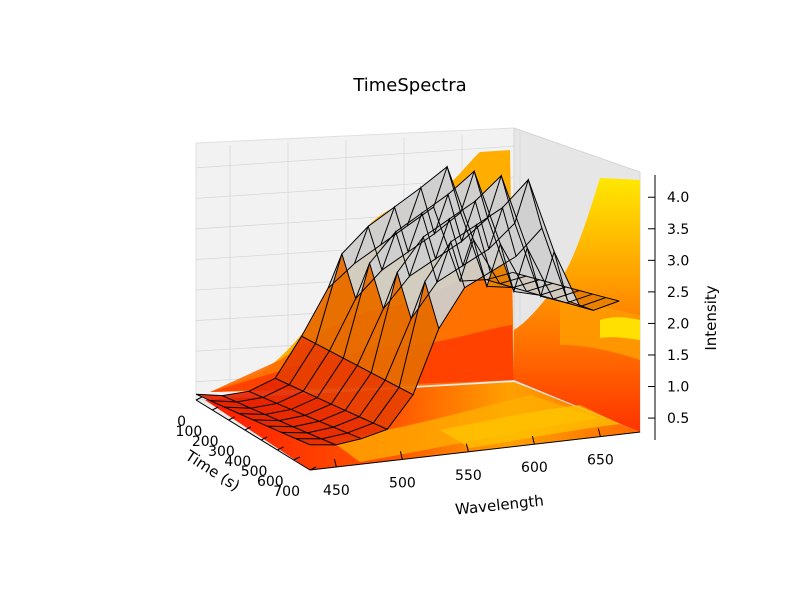 The image size is (800, 604). Describe the element at coordinates (189, 432) in the screenshot. I see `time-tick-label: 100` at that location.